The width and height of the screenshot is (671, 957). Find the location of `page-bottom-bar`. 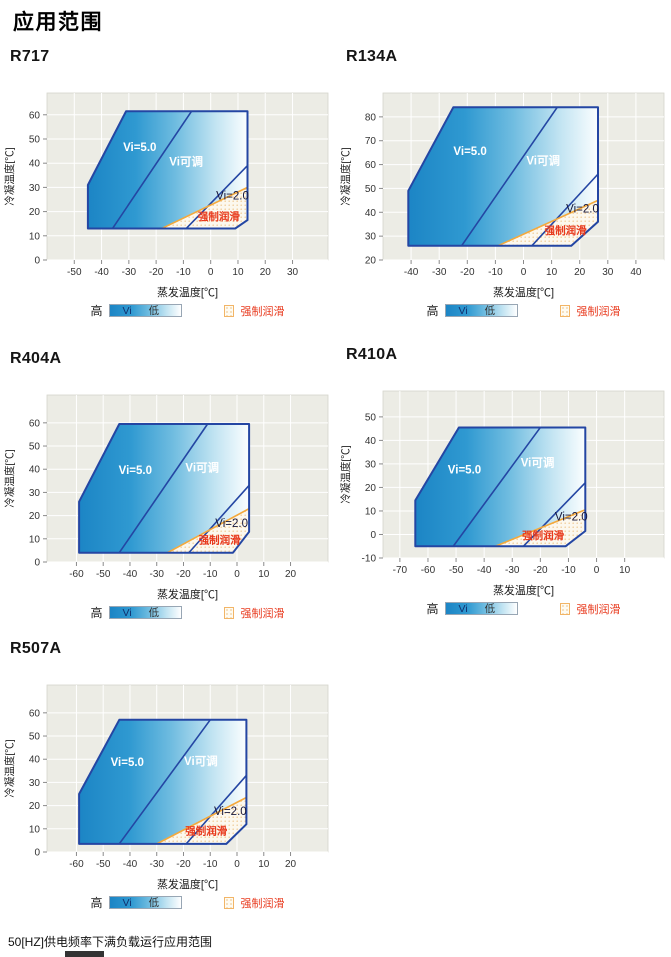

page-bottom-bar is located at coordinates (84, 954).